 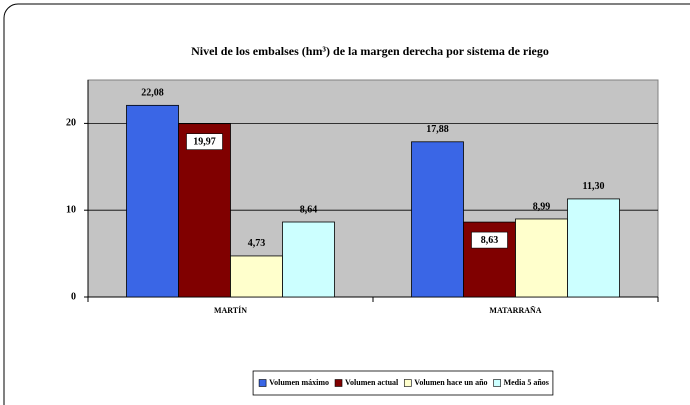 What do you see at coordinates (594, 186) in the screenshot?
I see `value-label: 11,30` at bounding box center [594, 186].